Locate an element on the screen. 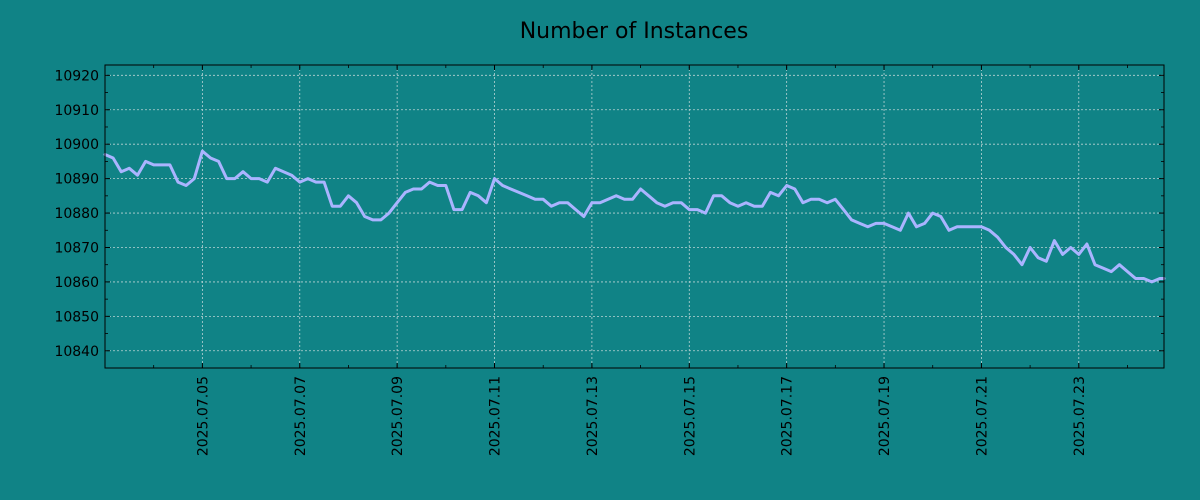 This screenshot has height=500, width=1200. x-tick-label: 2025.07.05 is located at coordinates (203, 416).